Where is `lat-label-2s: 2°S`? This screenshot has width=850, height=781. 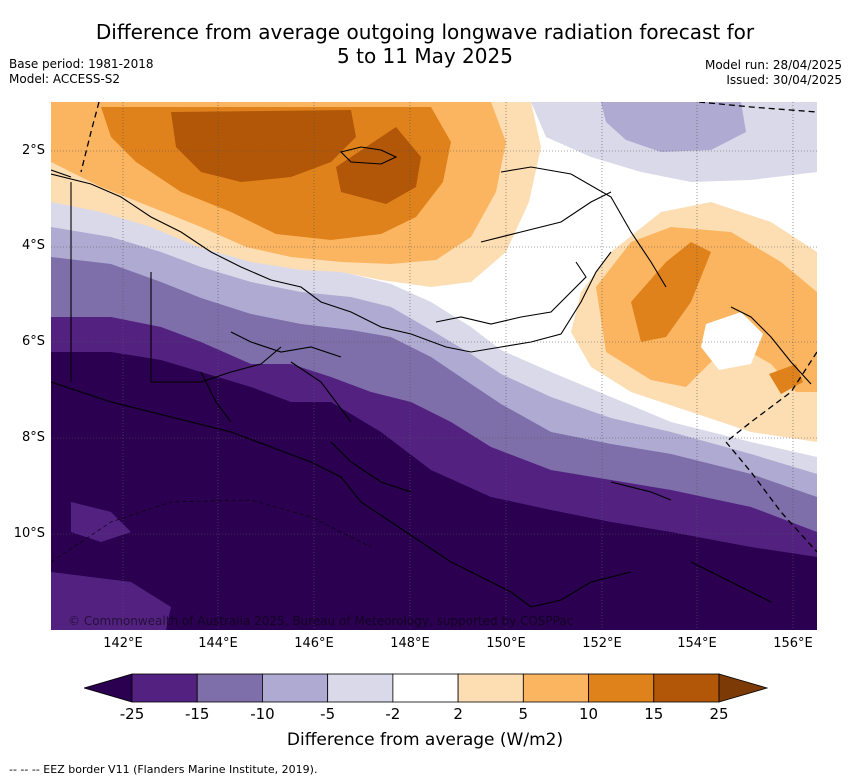 lat-label-2s: 2°S is located at coordinates (33, 150).